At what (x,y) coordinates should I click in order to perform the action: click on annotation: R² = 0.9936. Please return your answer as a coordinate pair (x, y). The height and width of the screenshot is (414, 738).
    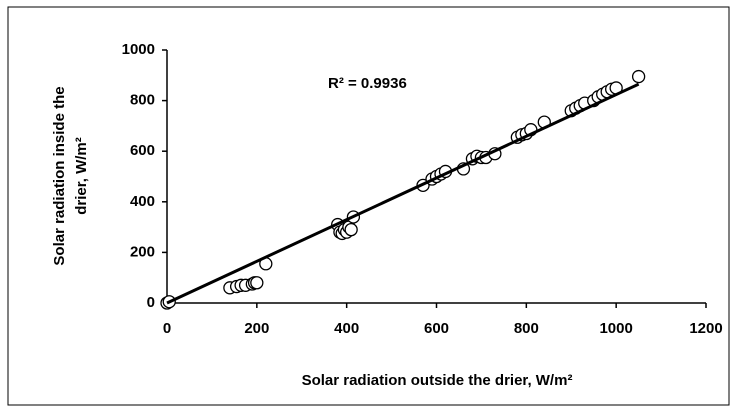
    Looking at the image, I should click on (367, 83).